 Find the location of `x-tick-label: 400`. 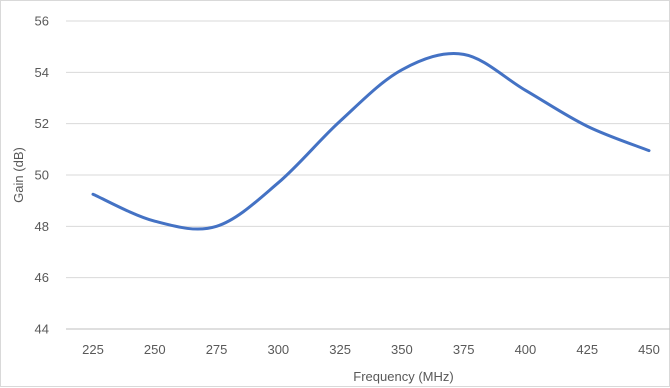

x-tick-label: 400 is located at coordinates (526, 349).